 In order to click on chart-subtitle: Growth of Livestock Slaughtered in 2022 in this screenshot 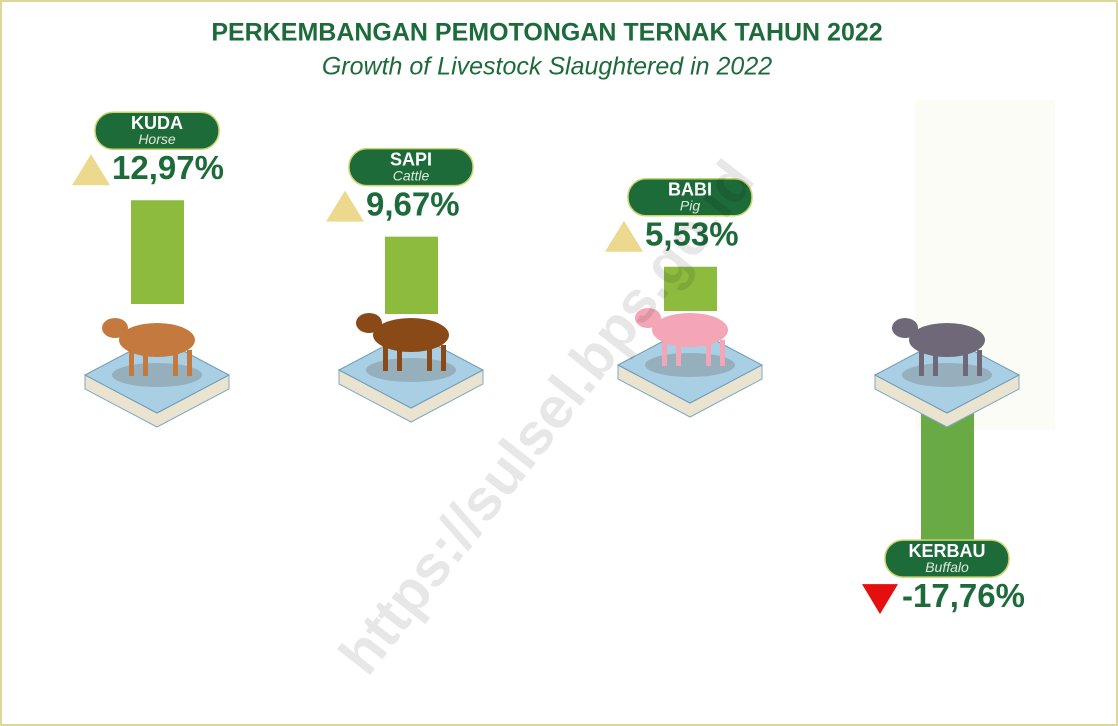, I will do `click(547, 67)`.